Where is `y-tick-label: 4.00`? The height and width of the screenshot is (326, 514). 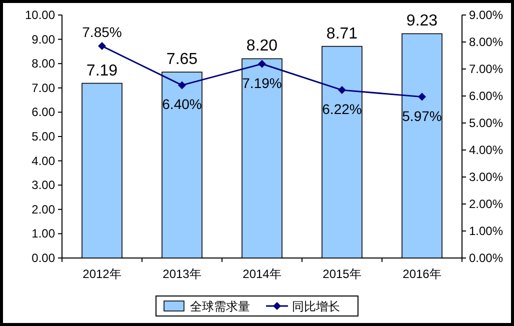
y-tick-label: 4.00 is located at coordinates (44, 161).